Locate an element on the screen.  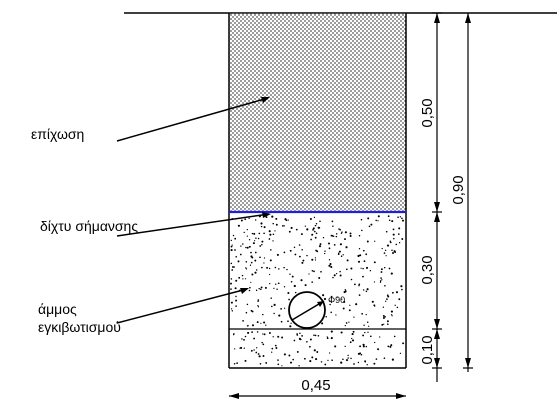
sand-arrow is located at coordinates (244, 291).